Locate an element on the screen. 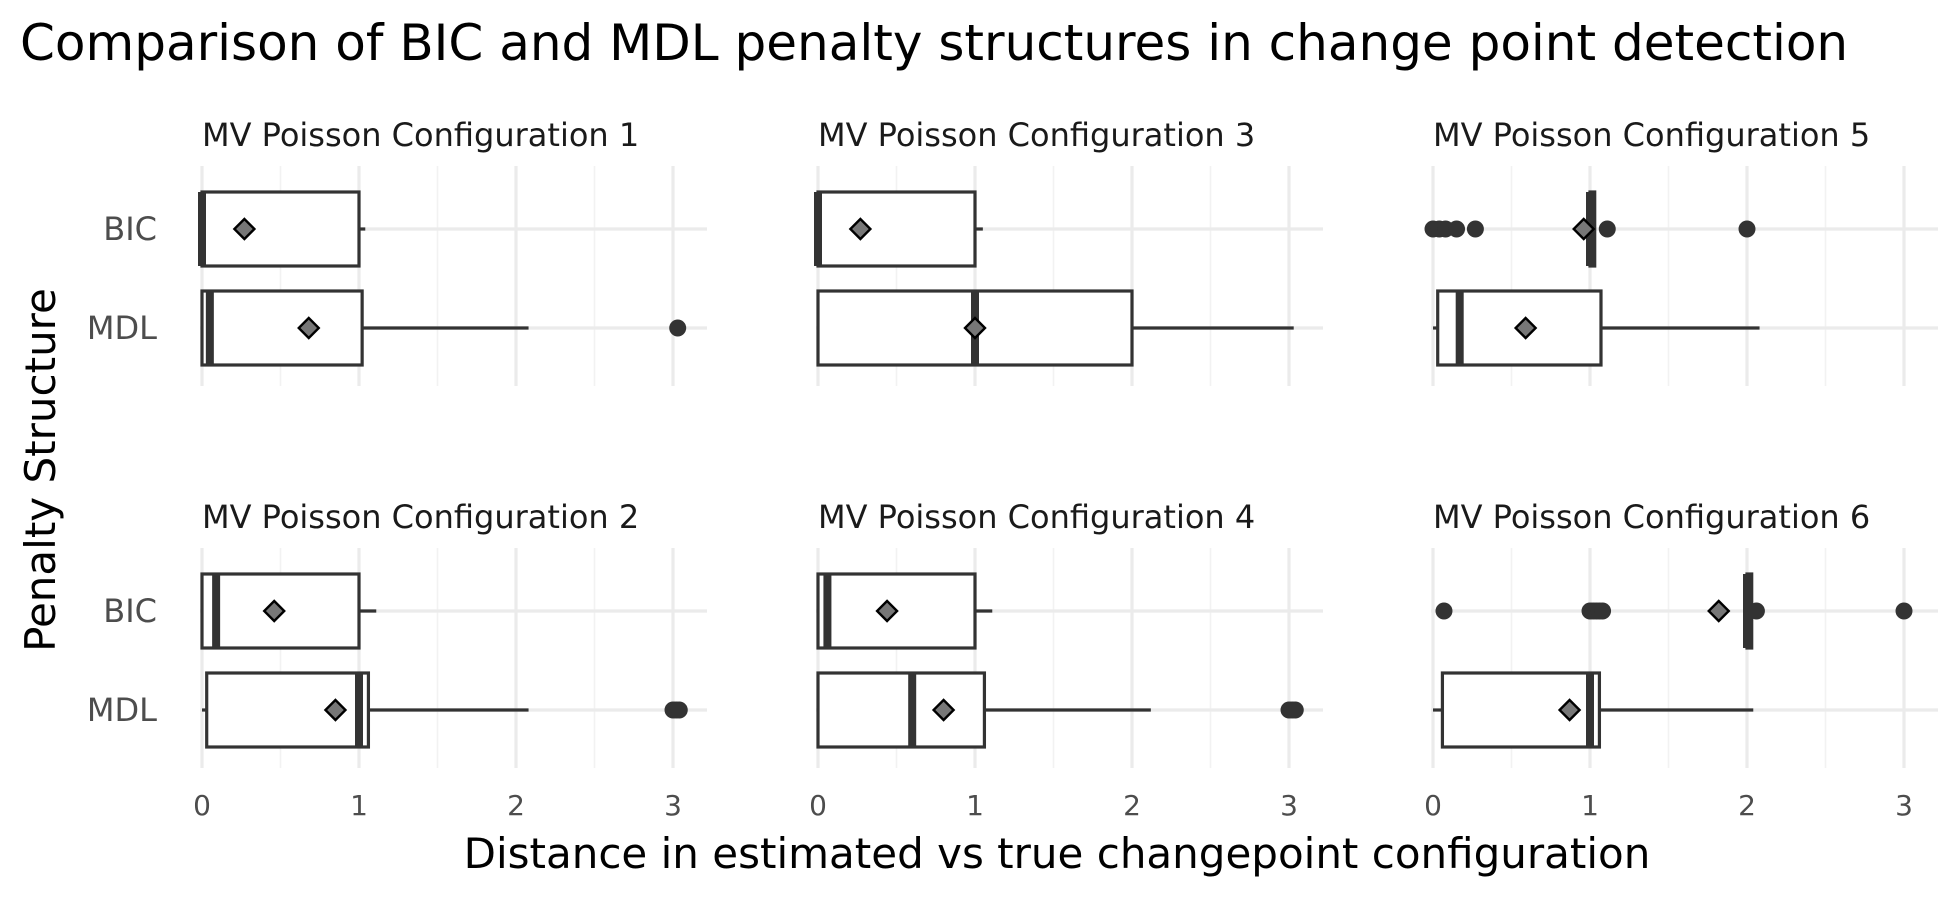  panel-title: MV Poisson Configuration 6 is located at coordinates (1651, 517).